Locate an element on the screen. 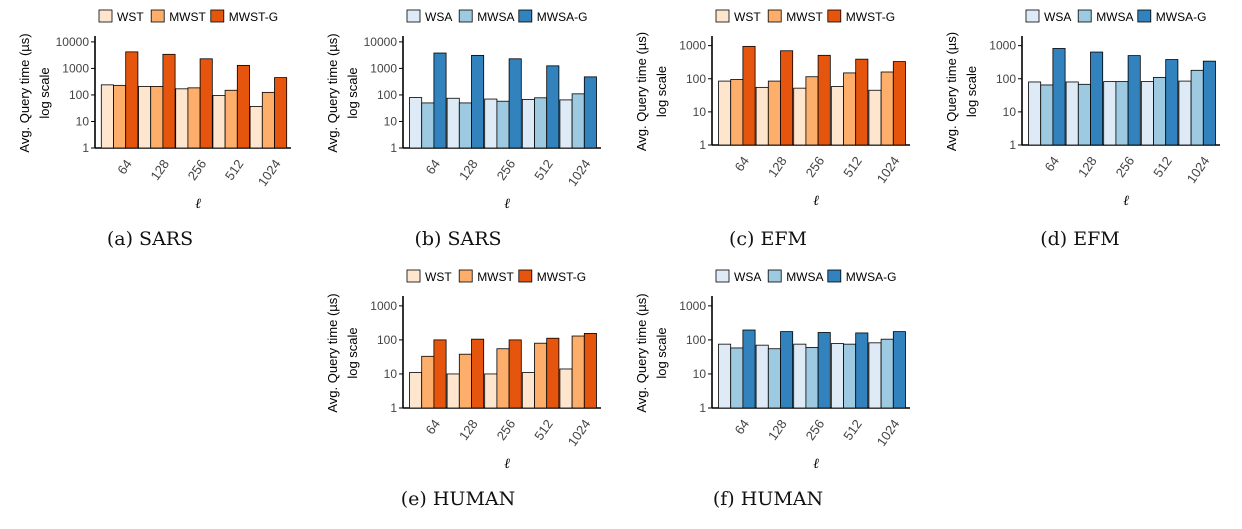 Image resolution: width=1242 pixels, height=529 pixels. panel-caption: (b) SARS is located at coordinates (458, 239).